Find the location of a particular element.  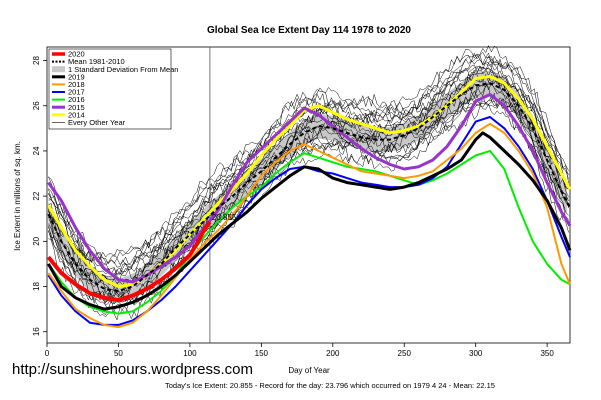

legend-label: 1 Standard Deviation From Mean is located at coordinates (123, 69).